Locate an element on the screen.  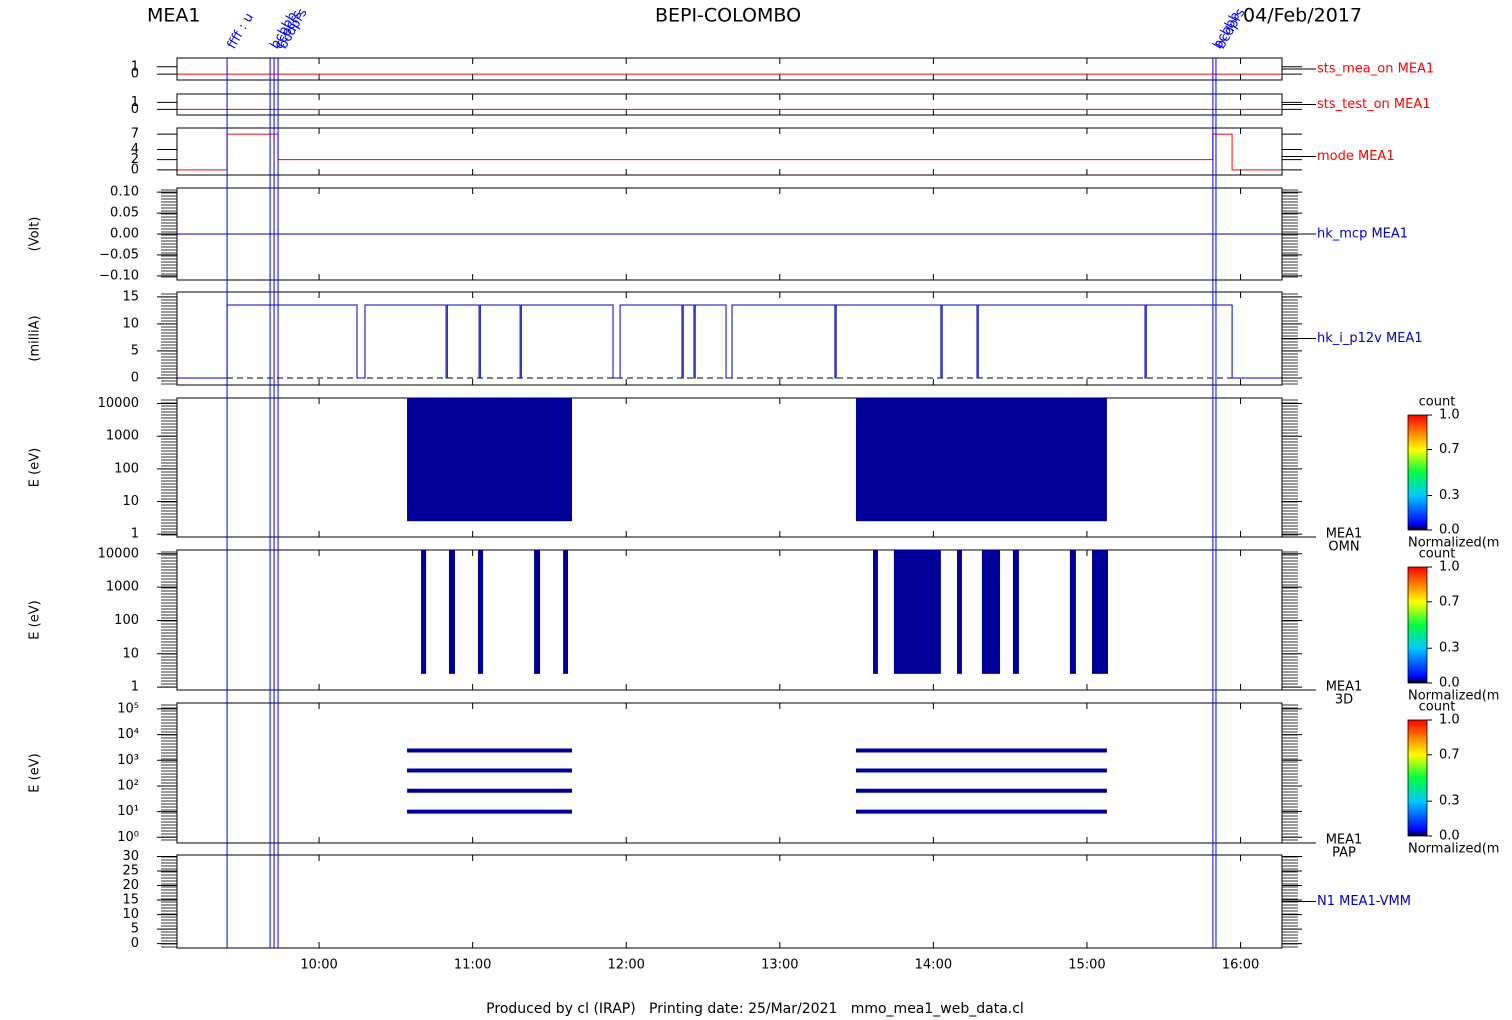
chart-title: BEPI-COLOMBO is located at coordinates (728, 16).